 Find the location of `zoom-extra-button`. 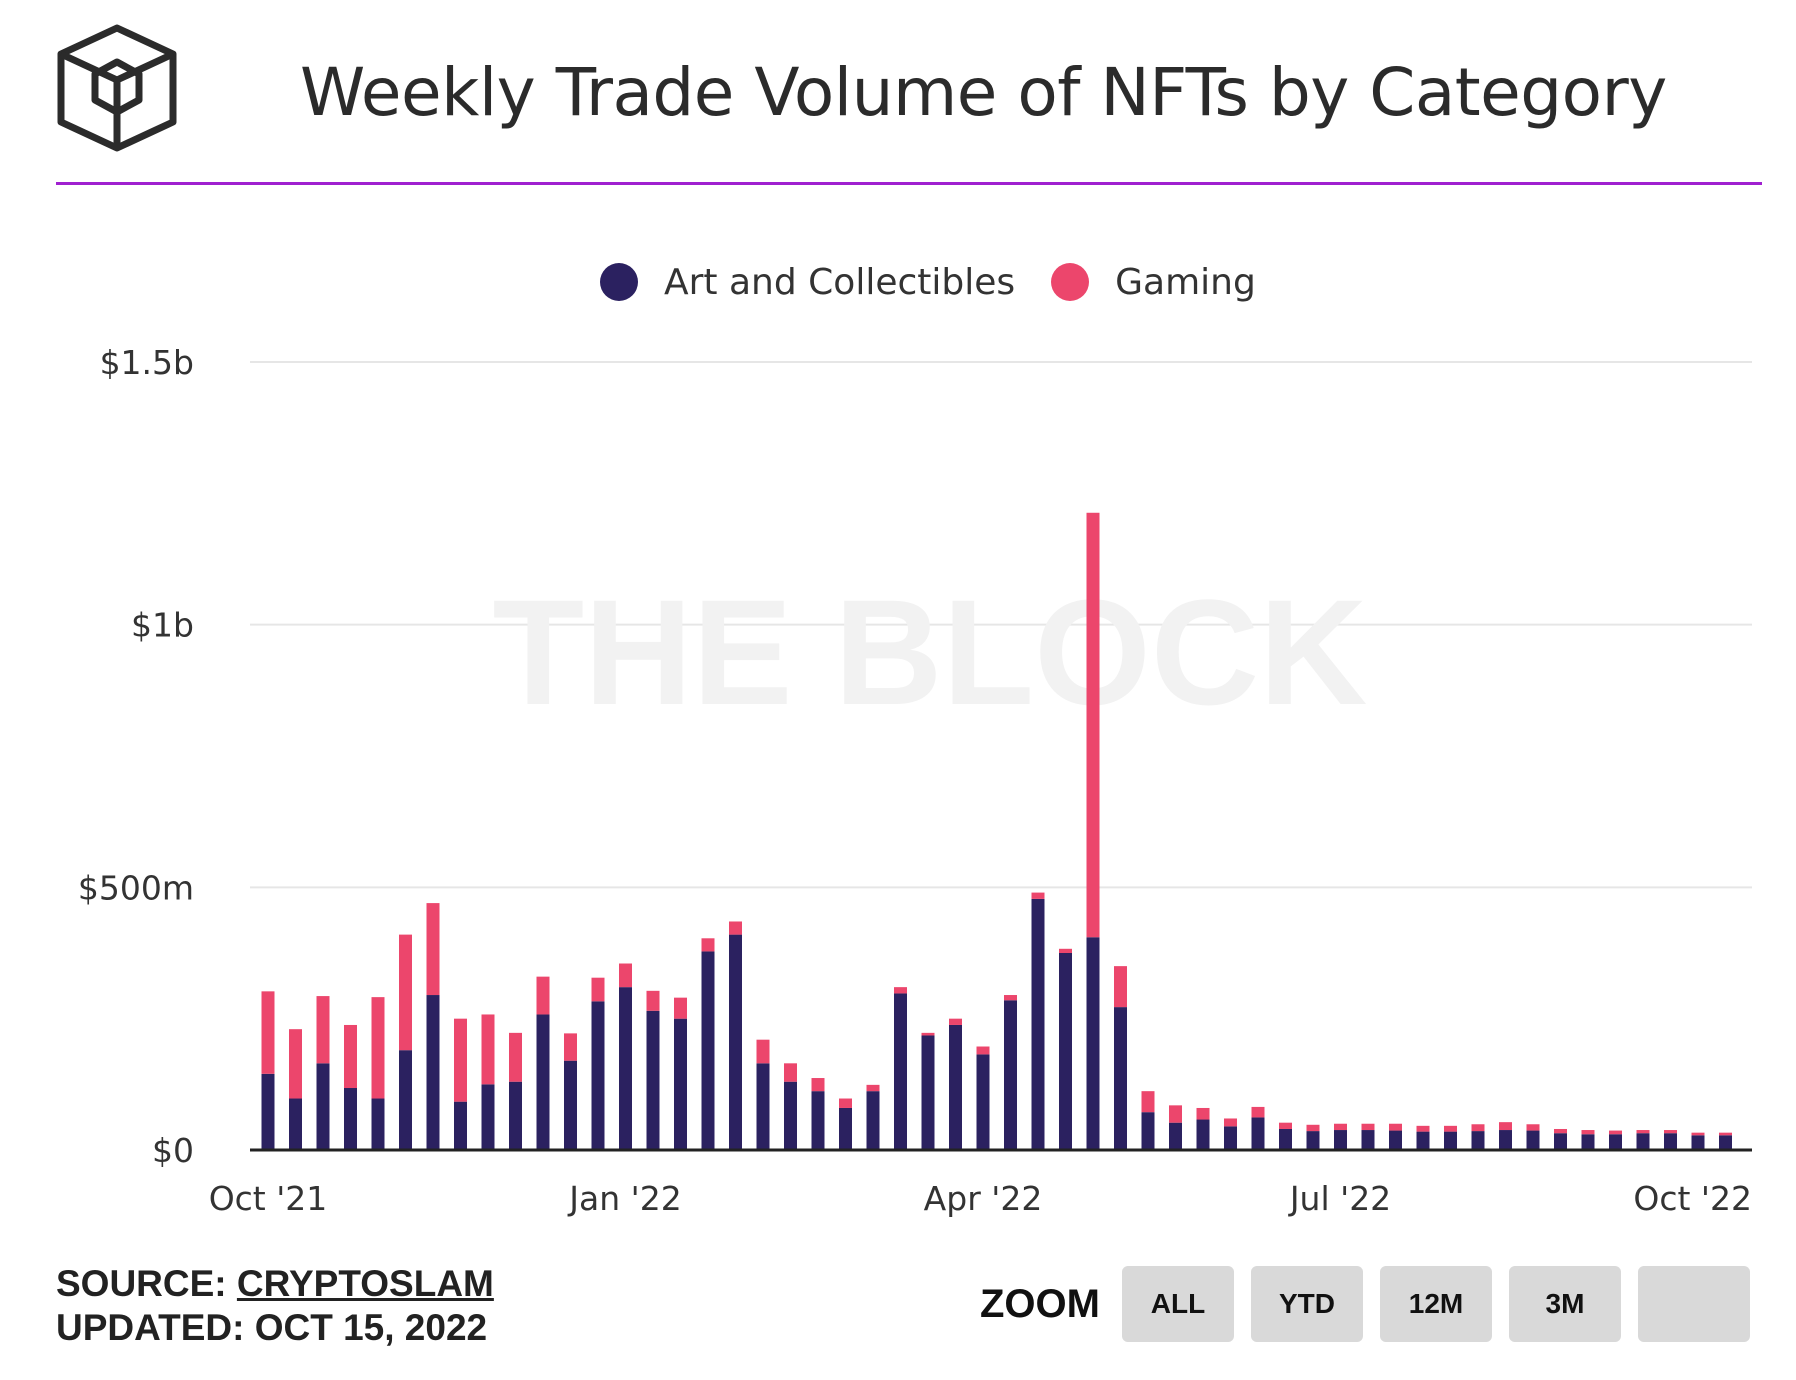

zoom-extra-button is located at coordinates (1693, 1304).